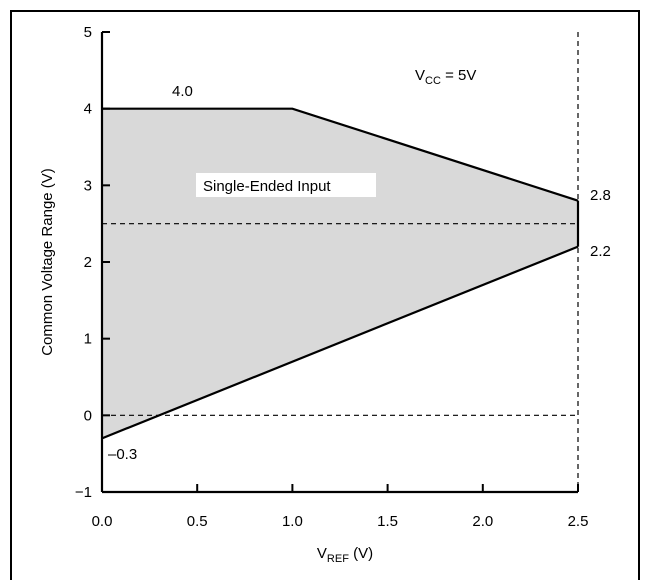 The width and height of the screenshot is (650, 580). I want to click on upper-right-value-label: 2.8, so click(600, 195).